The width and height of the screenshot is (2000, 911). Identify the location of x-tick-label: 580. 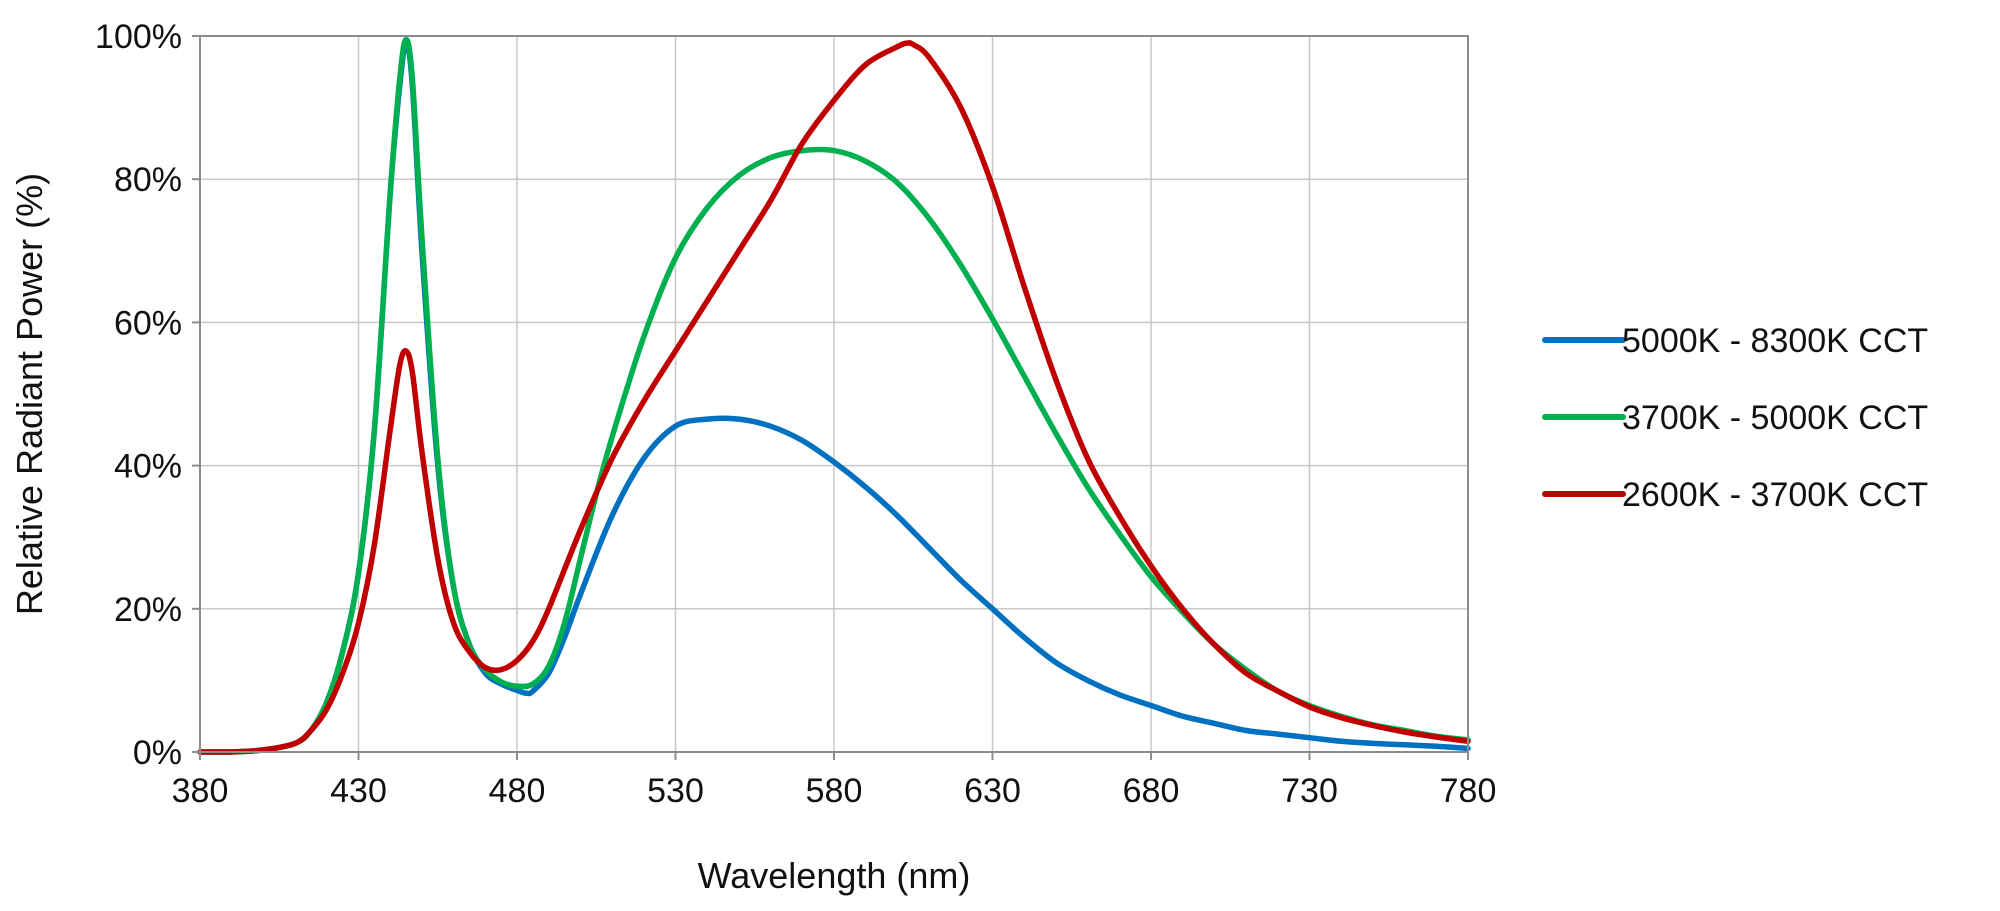
(834, 791).